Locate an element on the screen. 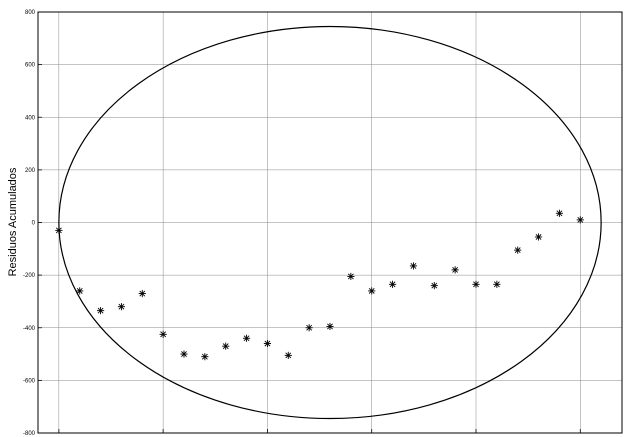 The height and width of the screenshot is (437, 624). y-tick-label: -400 is located at coordinates (29, 329).